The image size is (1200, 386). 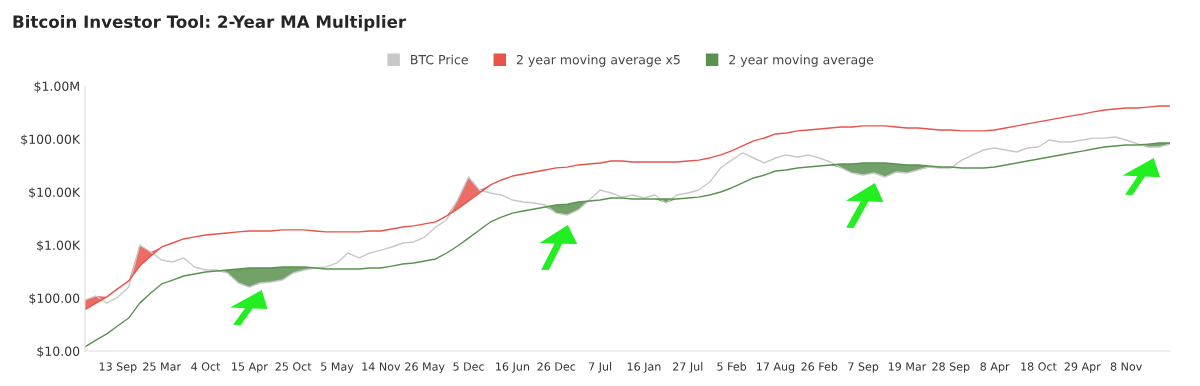 What do you see at coordinates (439, 59) in the screenshot?
I see `legend-label: BTC Price` at bounding box center [439, 59].